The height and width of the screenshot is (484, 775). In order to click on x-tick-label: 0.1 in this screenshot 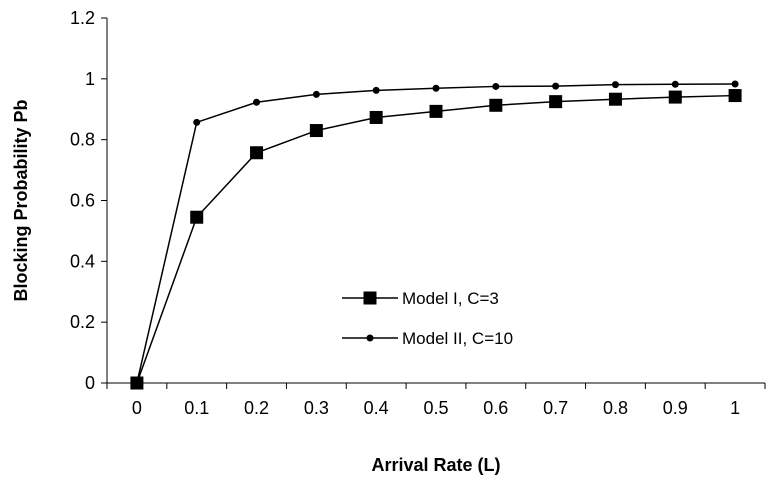, I will do `click(196, 408)`.